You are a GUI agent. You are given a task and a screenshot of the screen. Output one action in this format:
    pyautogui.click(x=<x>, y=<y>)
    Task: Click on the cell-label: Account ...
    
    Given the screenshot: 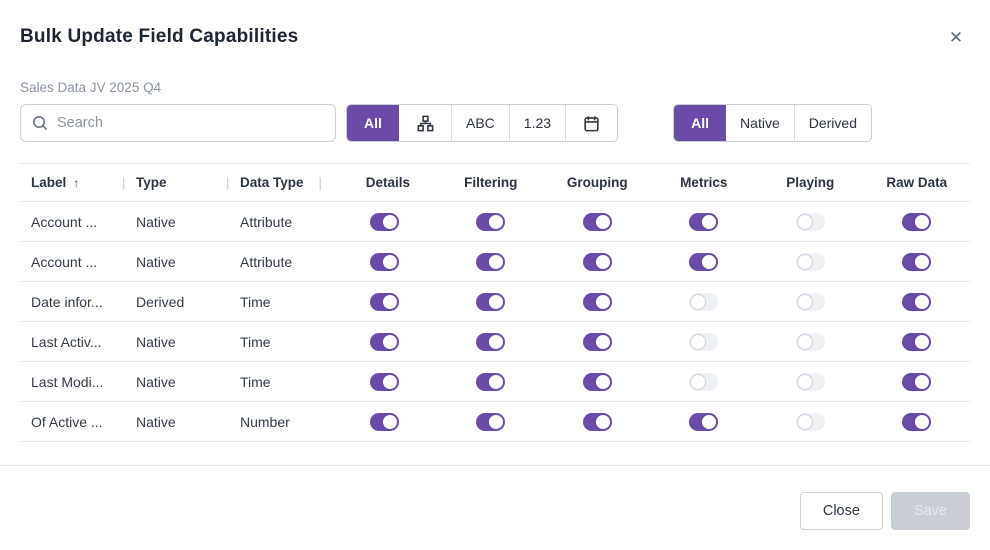 What is the action you would take?
    pyautogui.click(x=64, y=221)
    